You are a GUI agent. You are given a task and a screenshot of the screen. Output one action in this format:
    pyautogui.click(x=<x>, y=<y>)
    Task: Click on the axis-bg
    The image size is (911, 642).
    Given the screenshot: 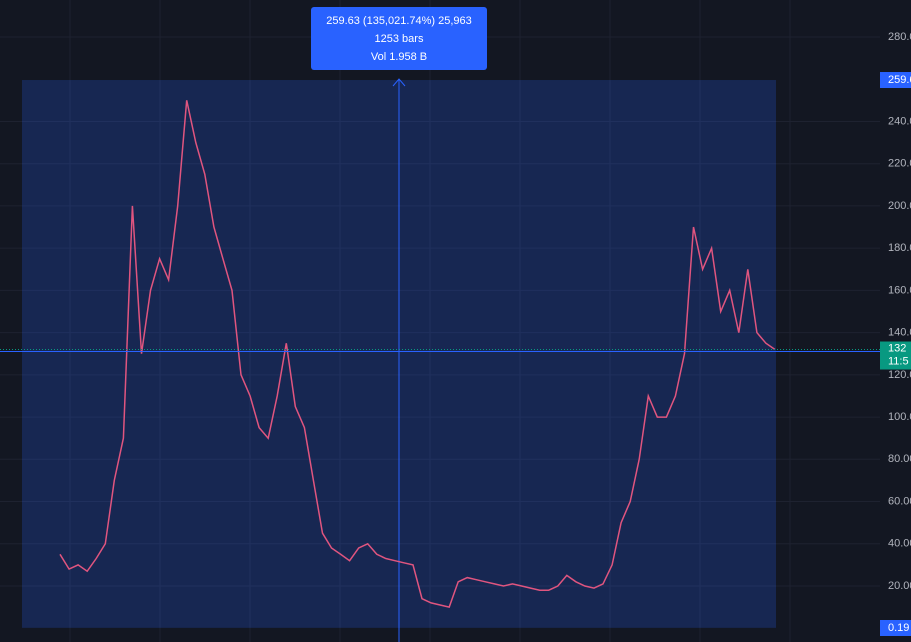 What is the action you would take?
    pyautogui.click(x=895, y=321)
    